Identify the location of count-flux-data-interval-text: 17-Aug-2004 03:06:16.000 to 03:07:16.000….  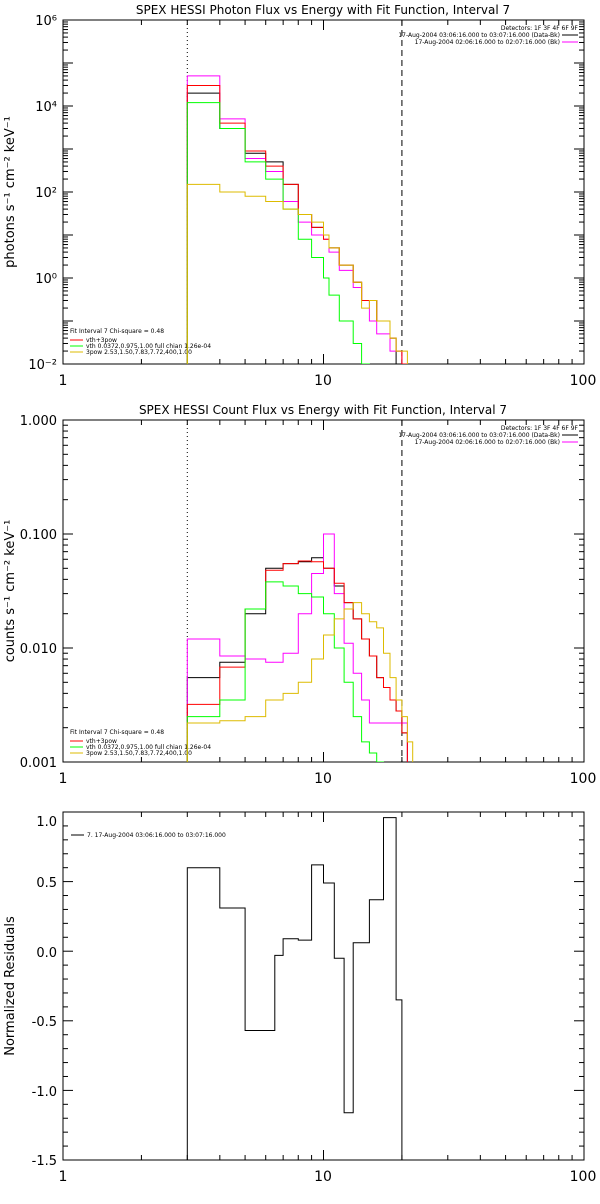
(479, 435).